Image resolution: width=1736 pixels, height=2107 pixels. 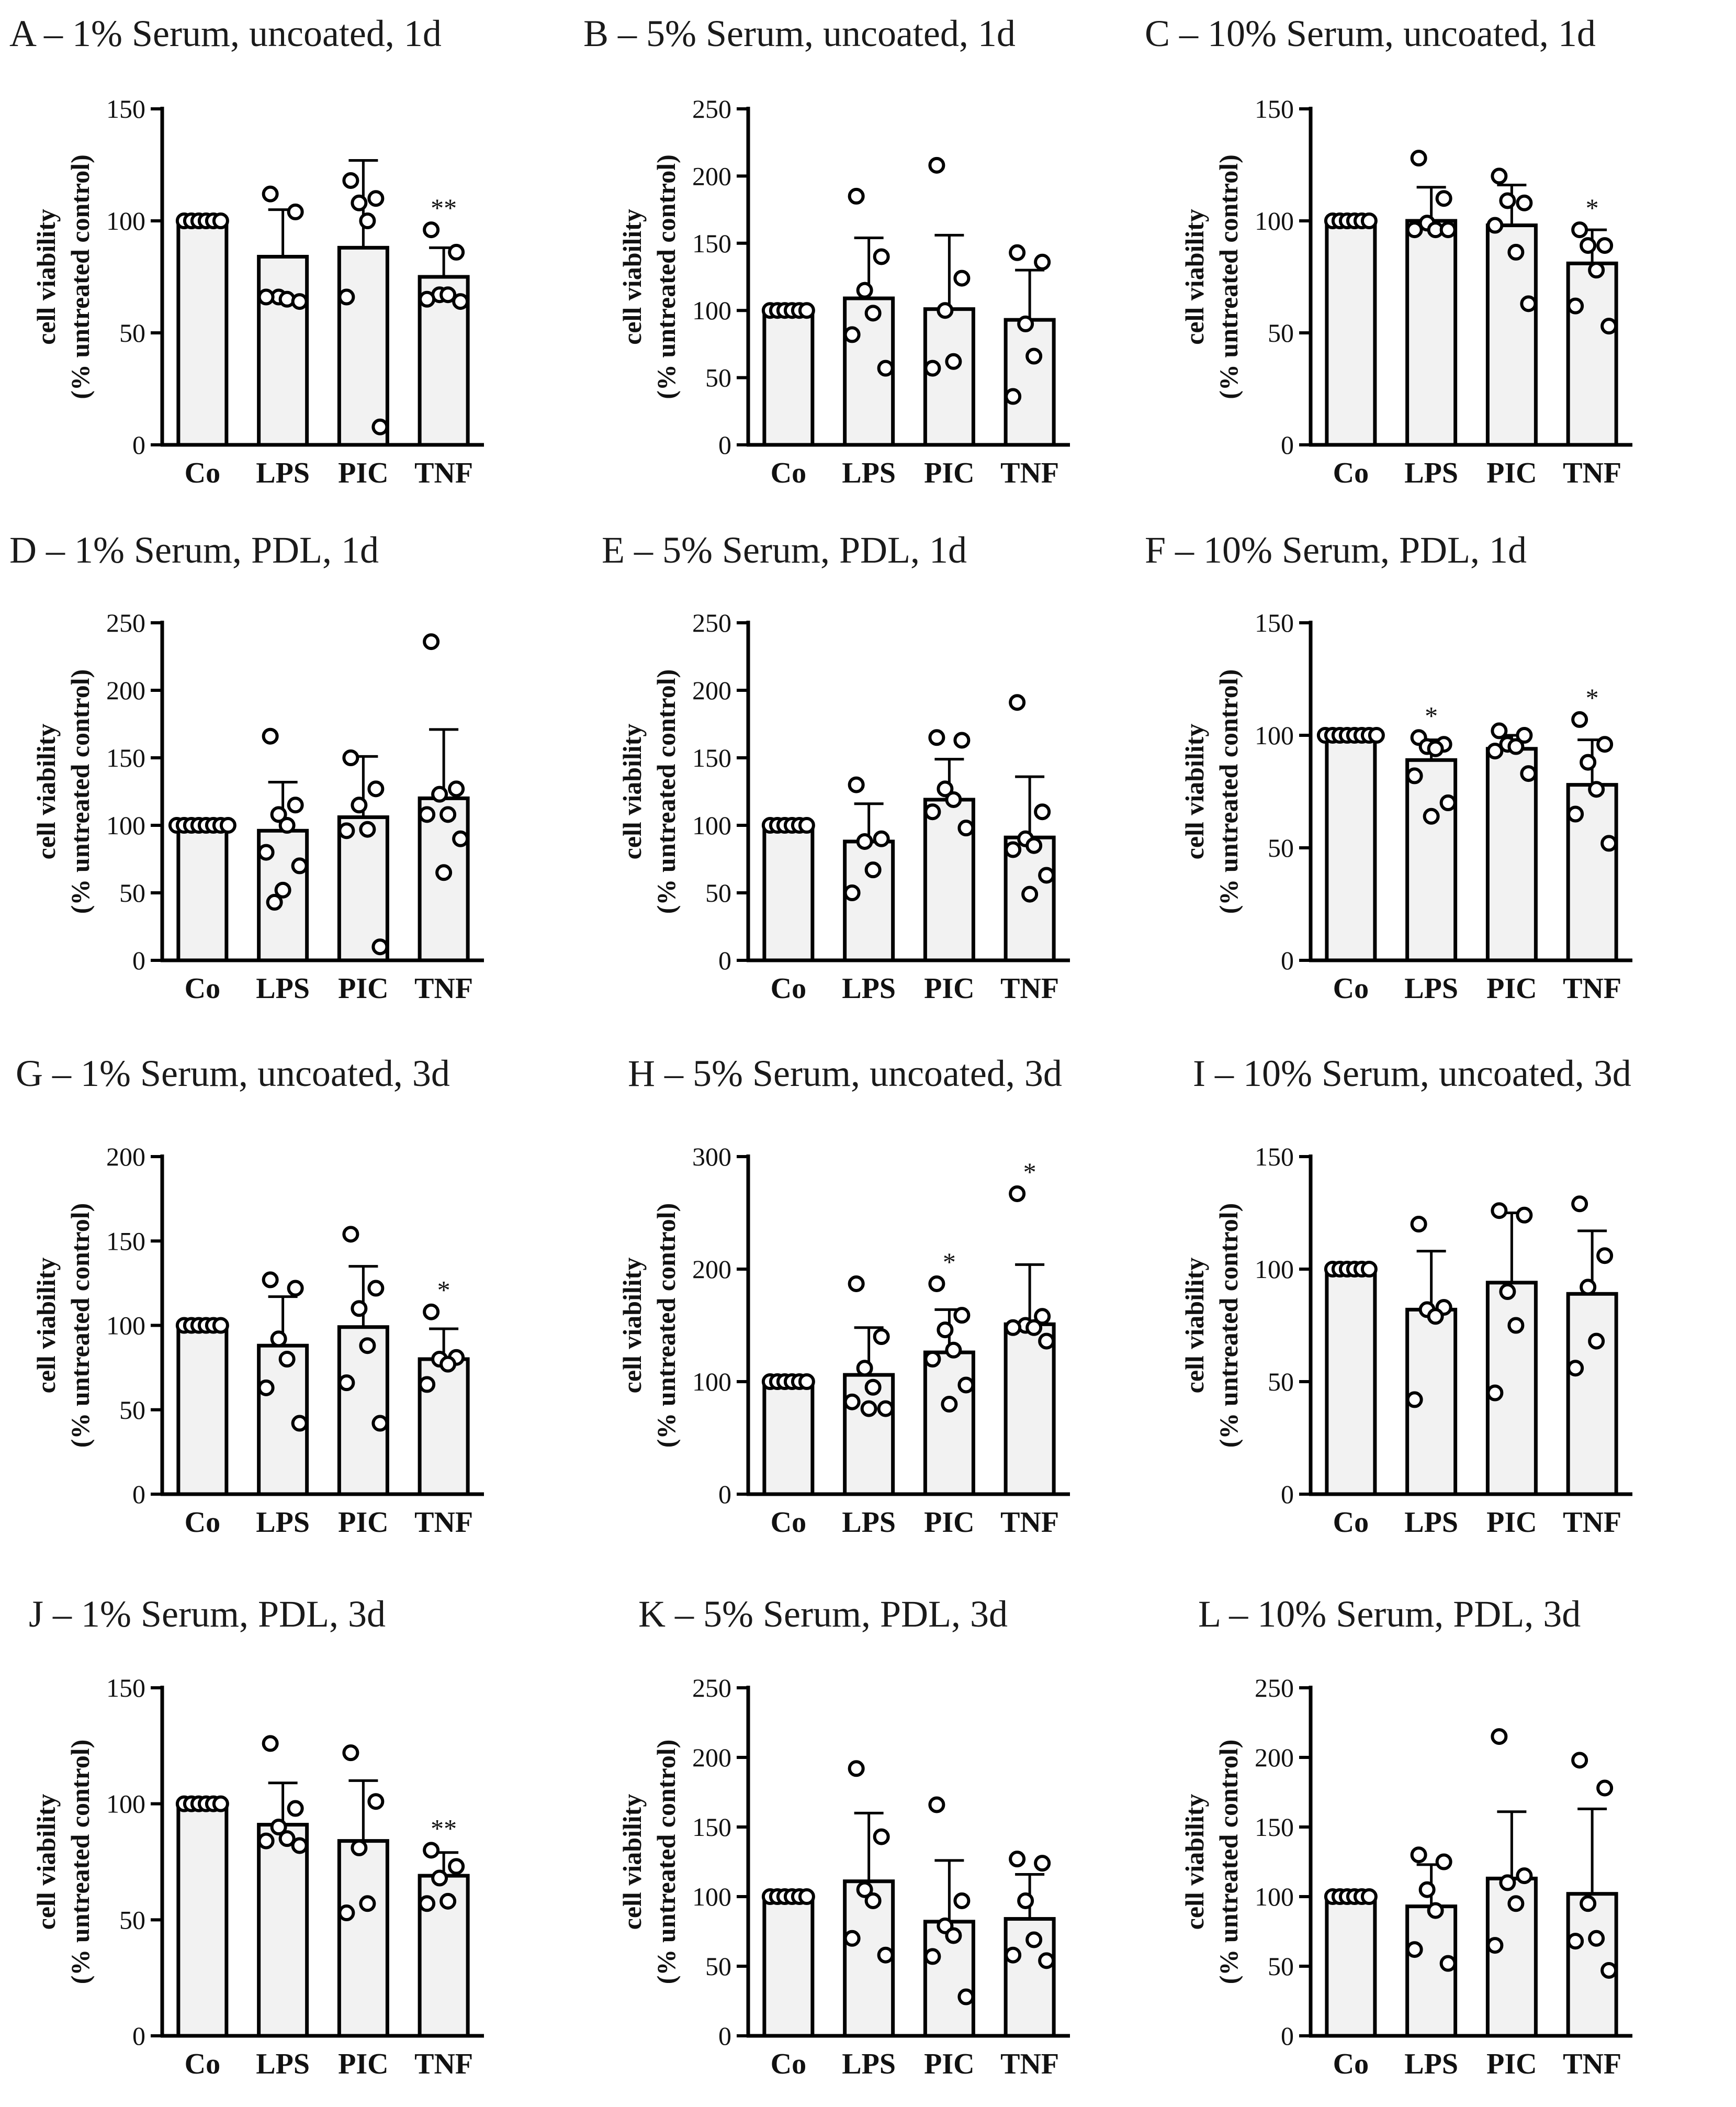 I want to click on y-tick-label: 150, so click(x=712, y=243).